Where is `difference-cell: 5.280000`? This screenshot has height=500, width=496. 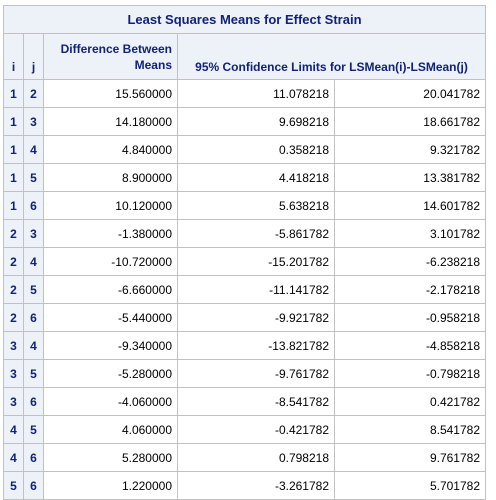
difference-cell: 5.280000 is located at coordinates (110, 457).